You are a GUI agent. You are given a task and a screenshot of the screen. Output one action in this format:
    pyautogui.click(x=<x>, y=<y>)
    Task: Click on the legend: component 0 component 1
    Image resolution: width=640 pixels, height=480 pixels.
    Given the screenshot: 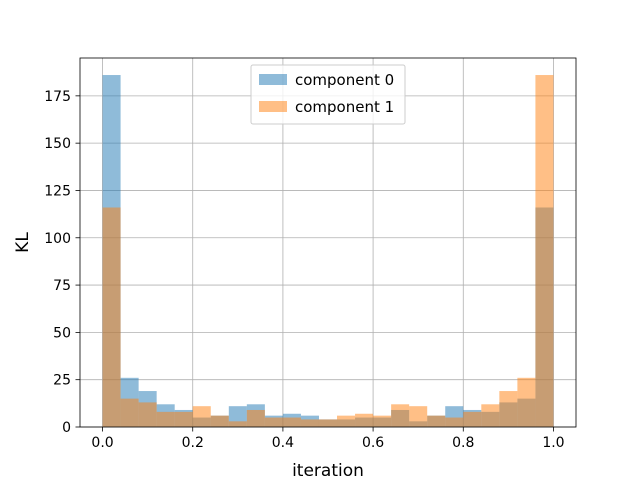 What is the action you would take?
    pyautogui.click(x=328, y=94)
    